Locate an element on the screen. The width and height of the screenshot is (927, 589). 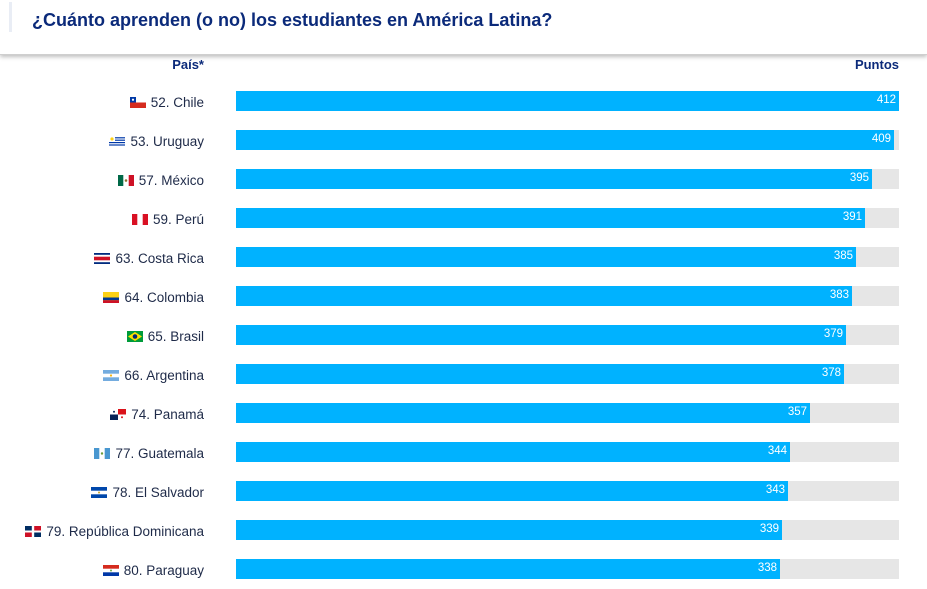
bar-row: 74. Panamá 357 is located at coordinates (463, 414).